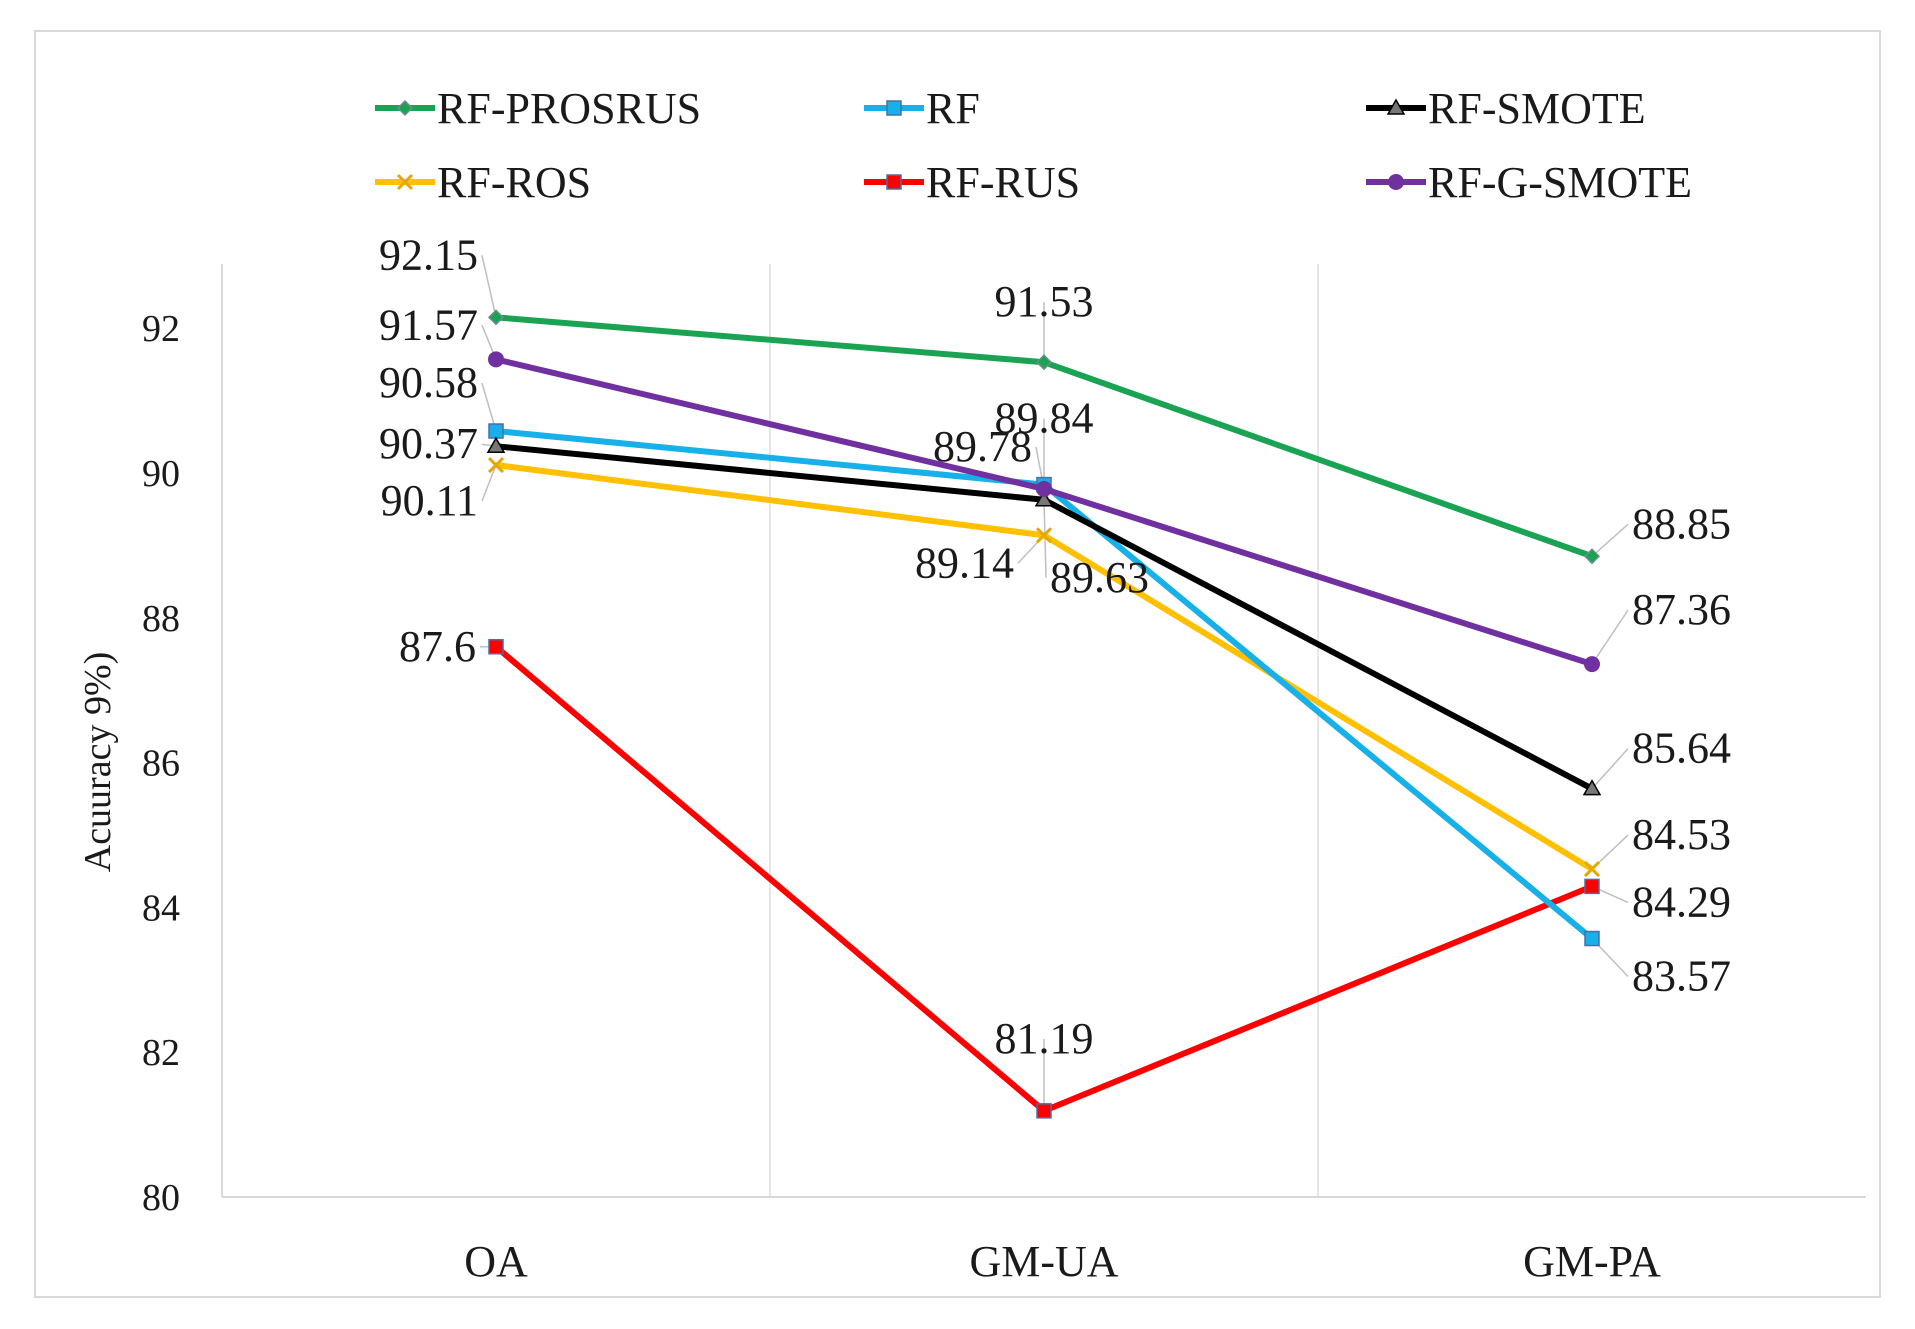 This screenshot has height=1329, width=1915. What do you see at coordinates (1681, 523) in the screenshot?
I see `data-label: 88.85` at bounding box center [1681, 523].